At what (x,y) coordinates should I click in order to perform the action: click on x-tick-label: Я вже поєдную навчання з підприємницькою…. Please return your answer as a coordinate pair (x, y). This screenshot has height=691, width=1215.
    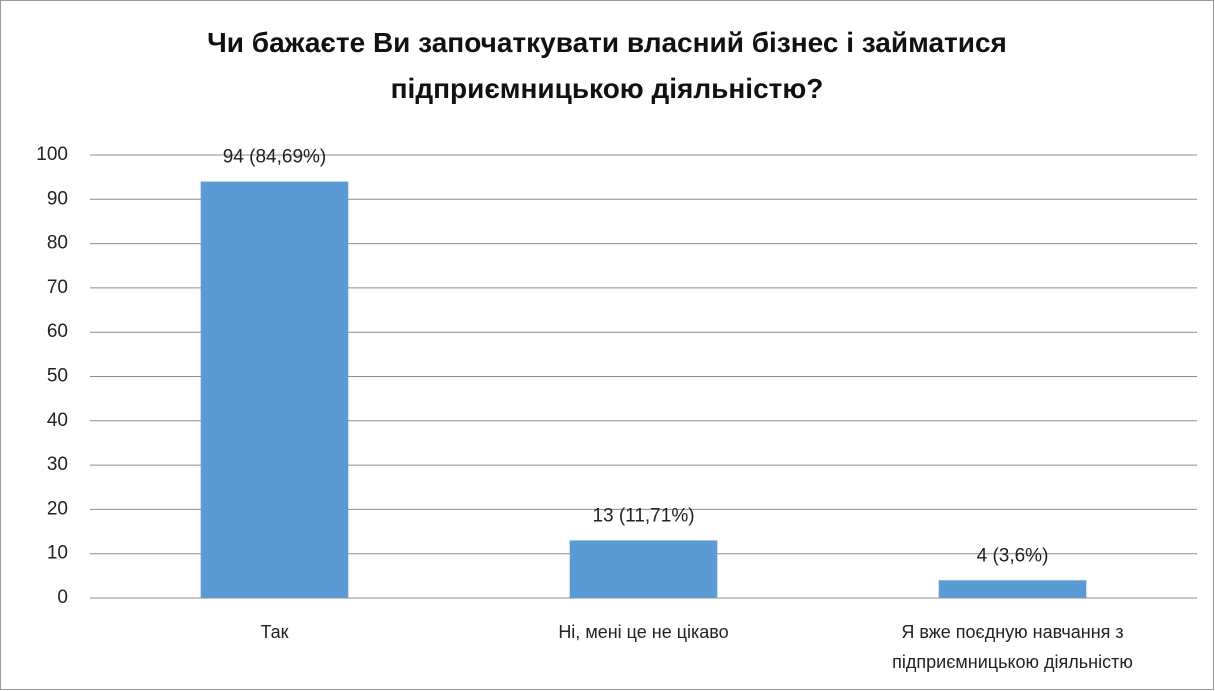
    Looking at the image, I should click on (1012, 647).